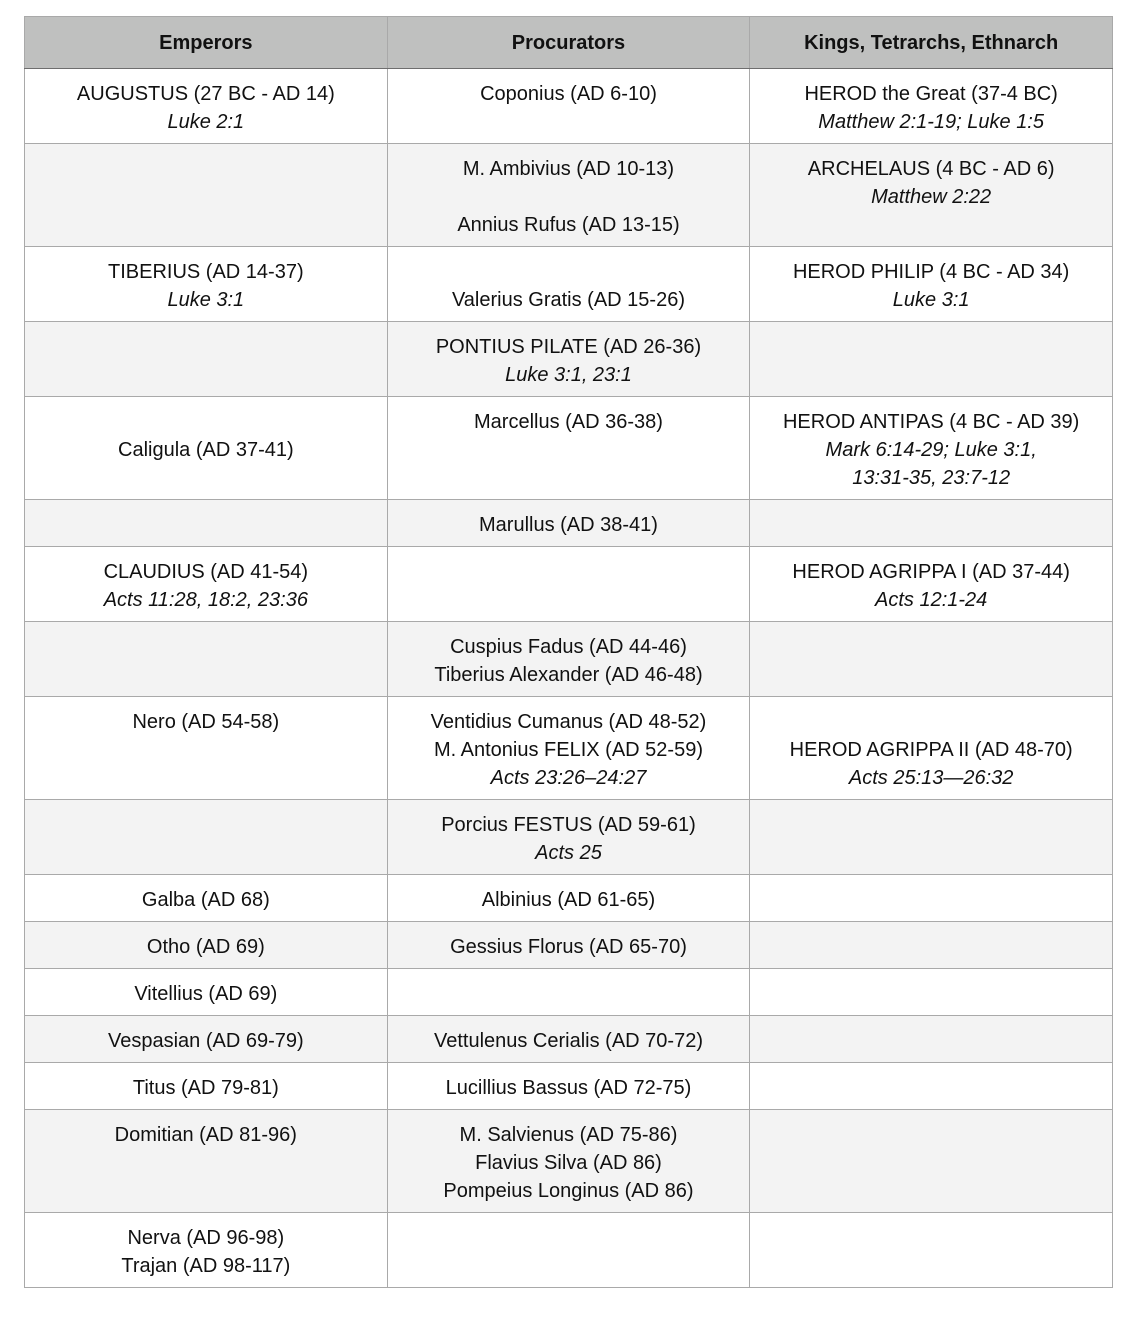 This screenshot has width=1130, height=1344. Describe the element at coordinates (206, 1250) in the screenshot. I see `cell-emperors: Nerva (AD 96-98) Trajan (AD 98-117)` at that location.